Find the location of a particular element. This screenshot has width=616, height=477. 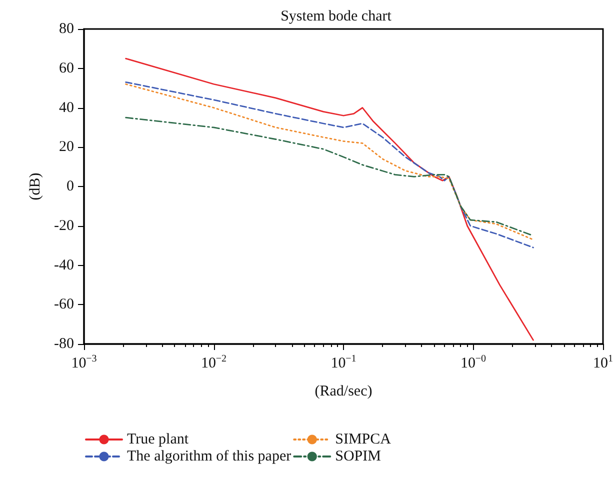

y-axis-title: (dB) is located at coordinates (36, 186).